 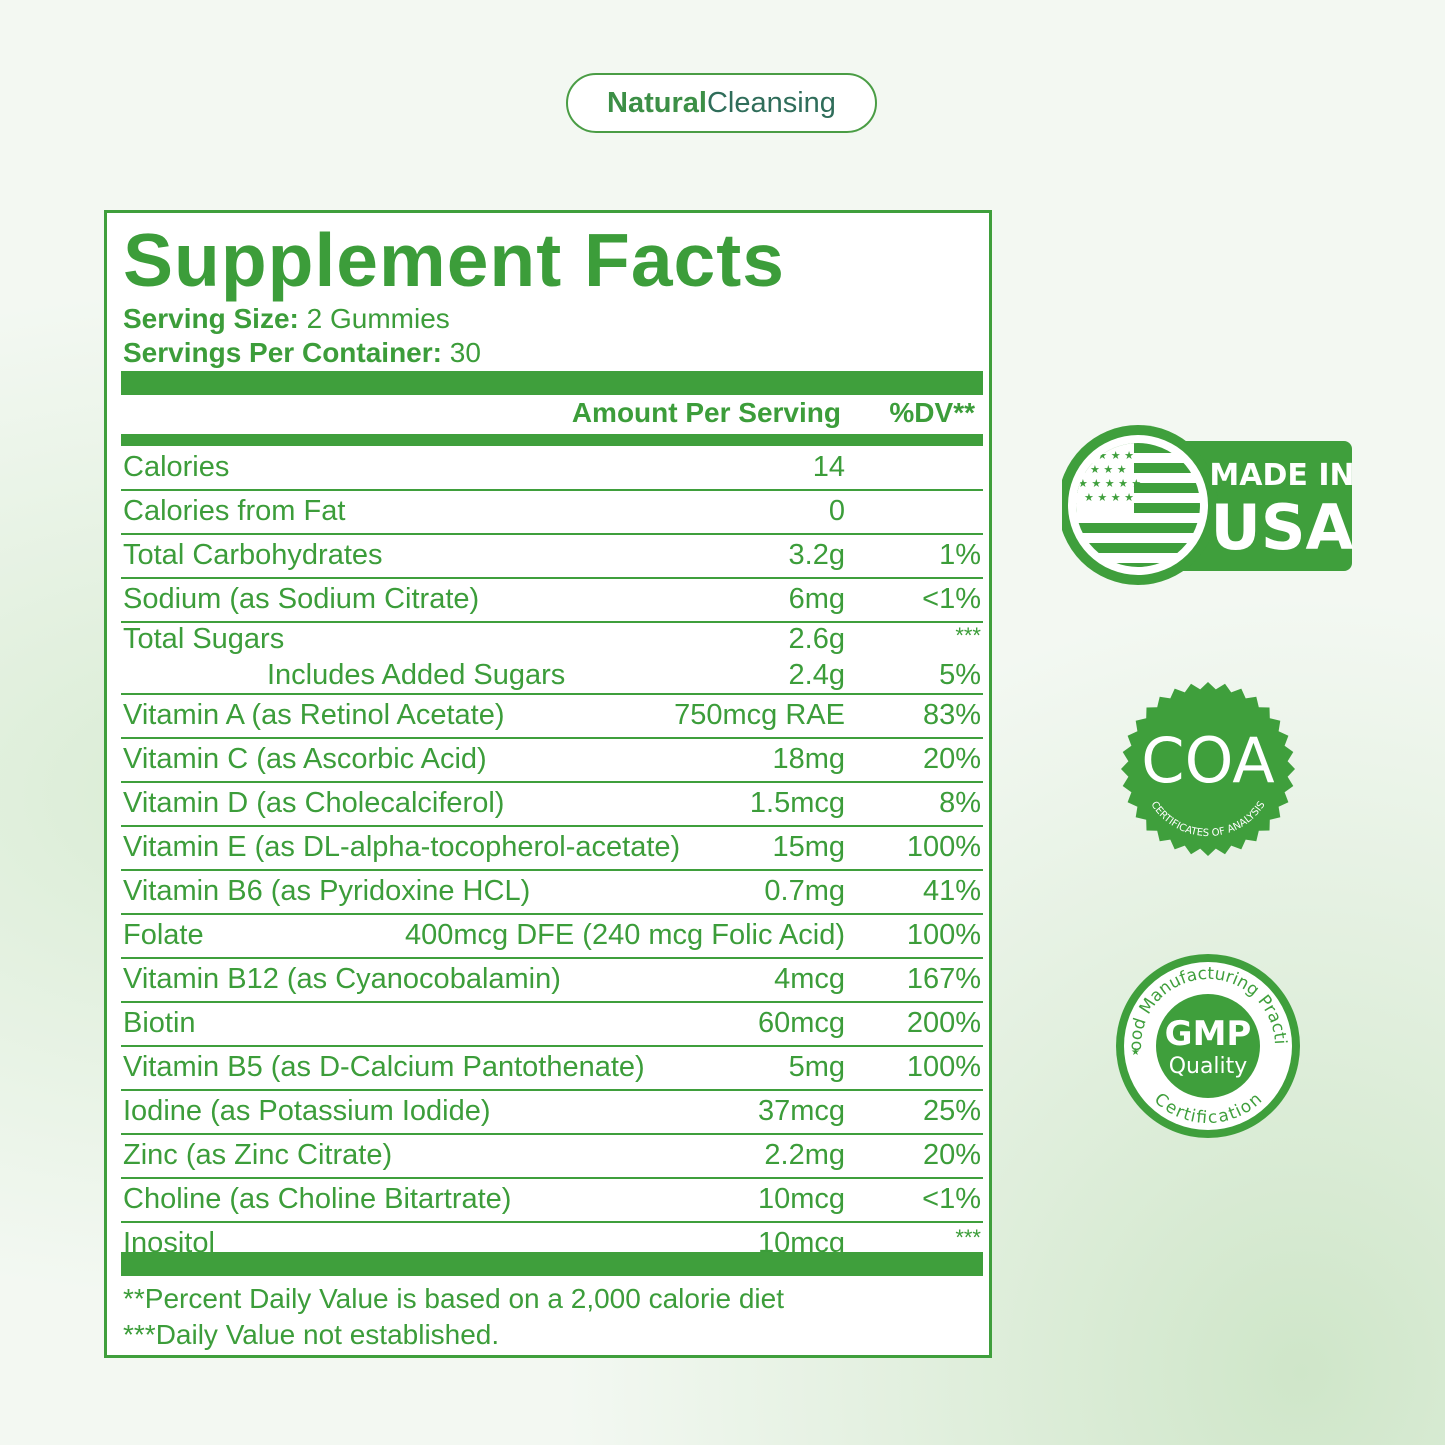 I want to click on facts-row: Biotin 60mcg 200%, so click(x=552, y=1026).